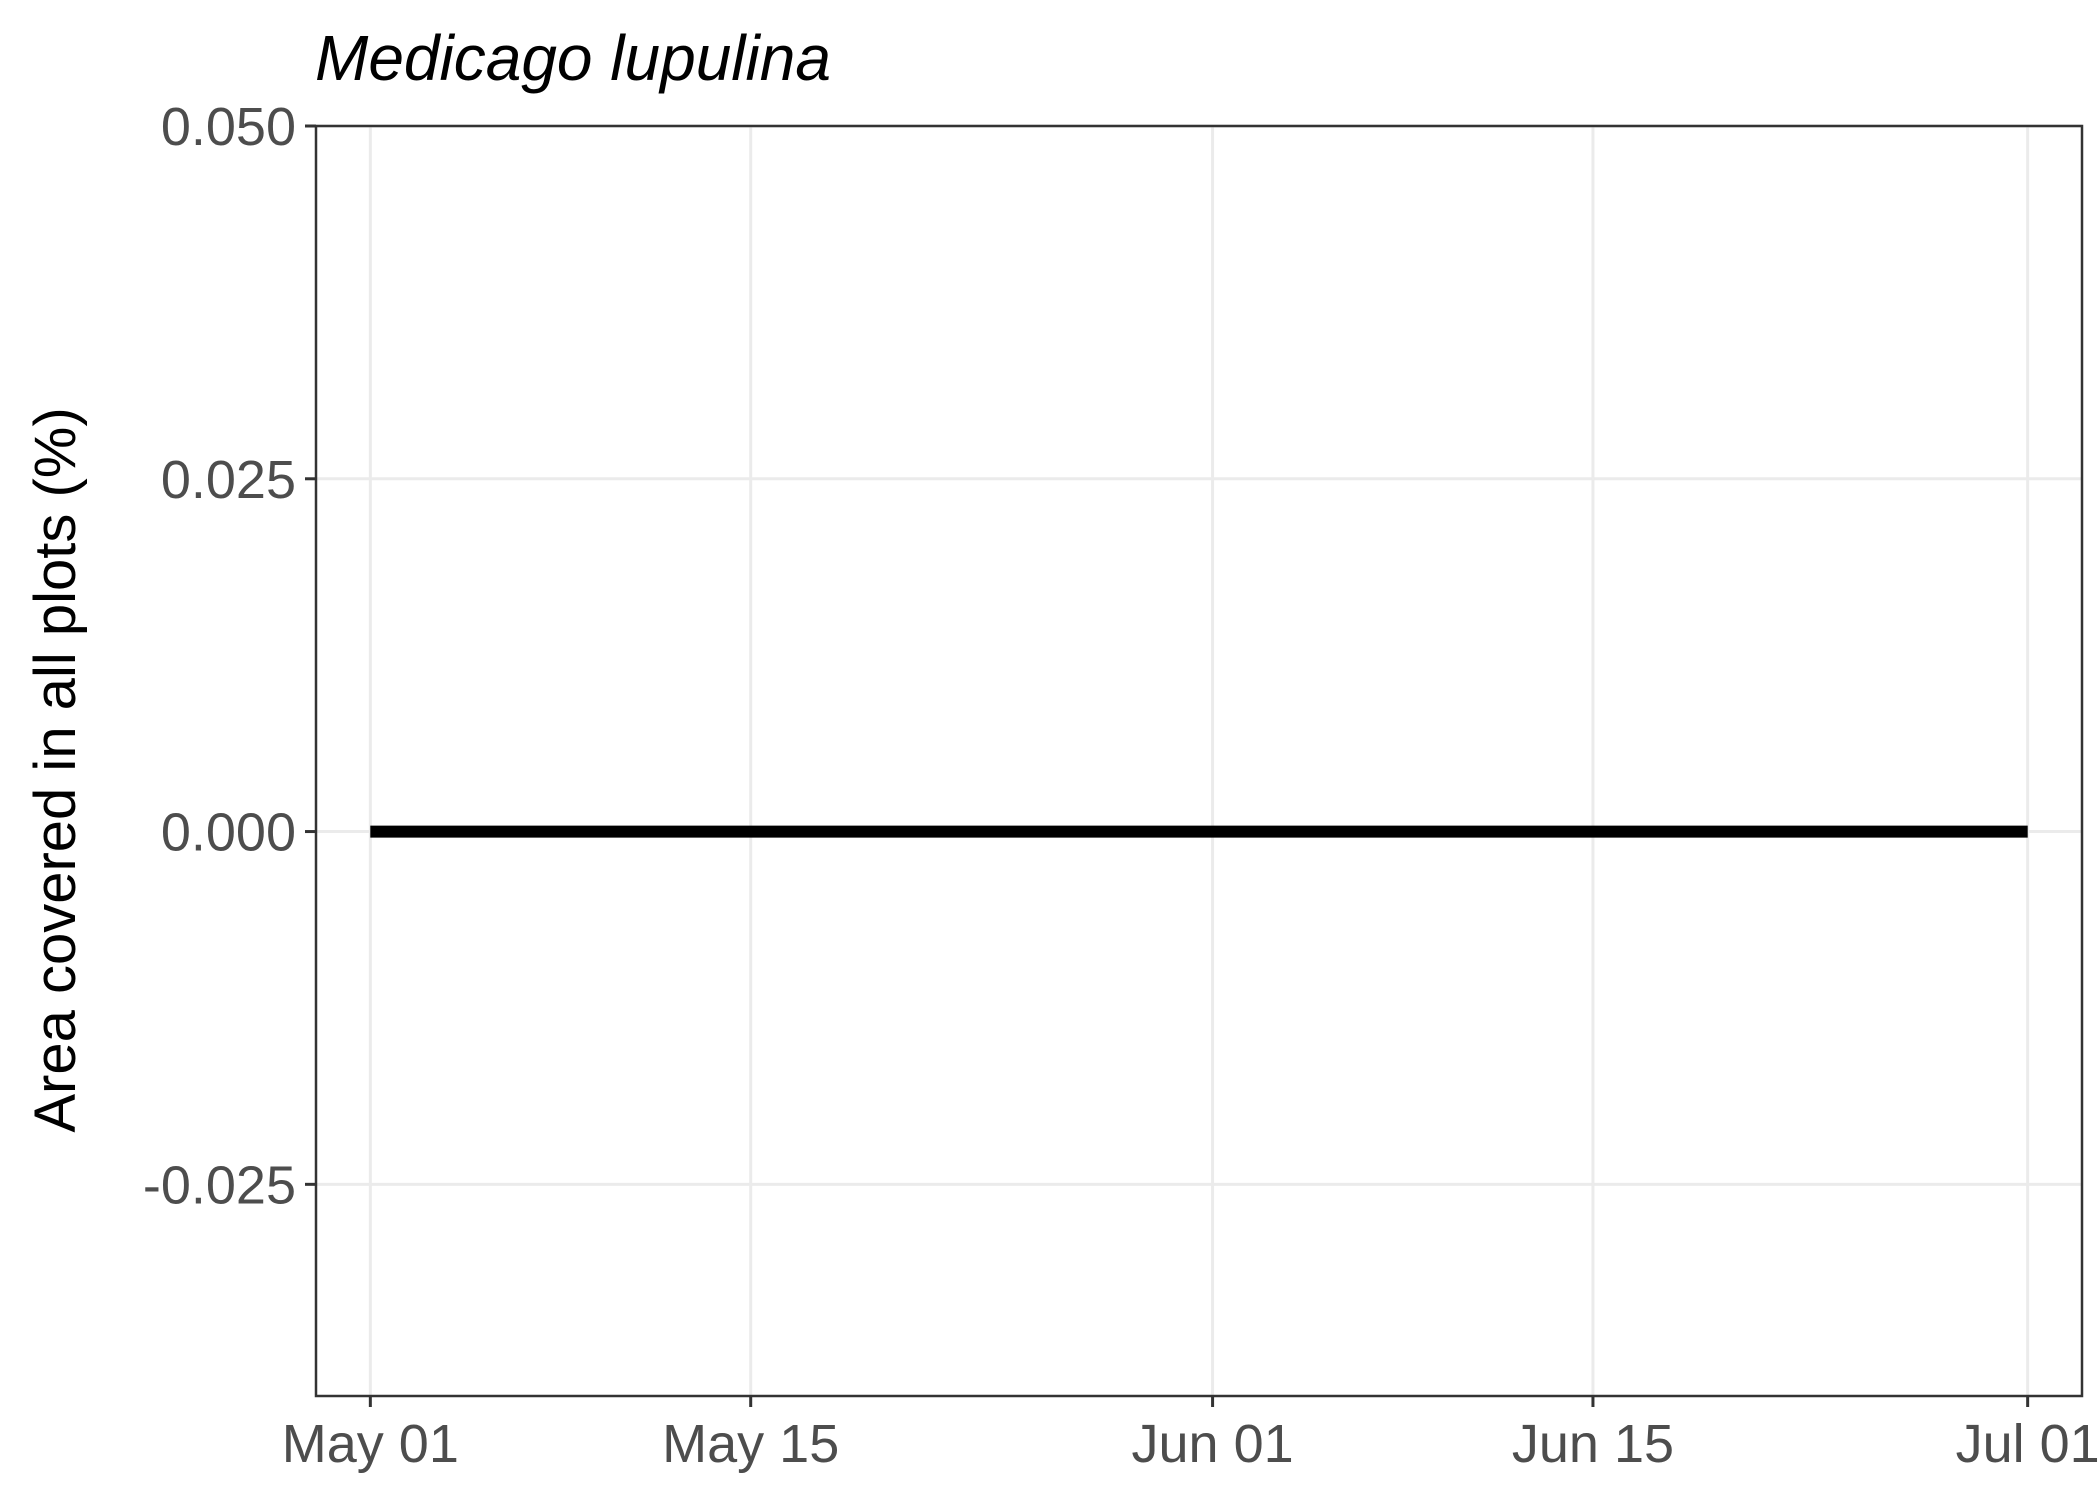 The width and height of the screenshot is (2100, 1500). What do you see at coordinates (750, 1444) in the screenshot?
I see `x-tick-label: May 15` at bounding box center [750, 1444].